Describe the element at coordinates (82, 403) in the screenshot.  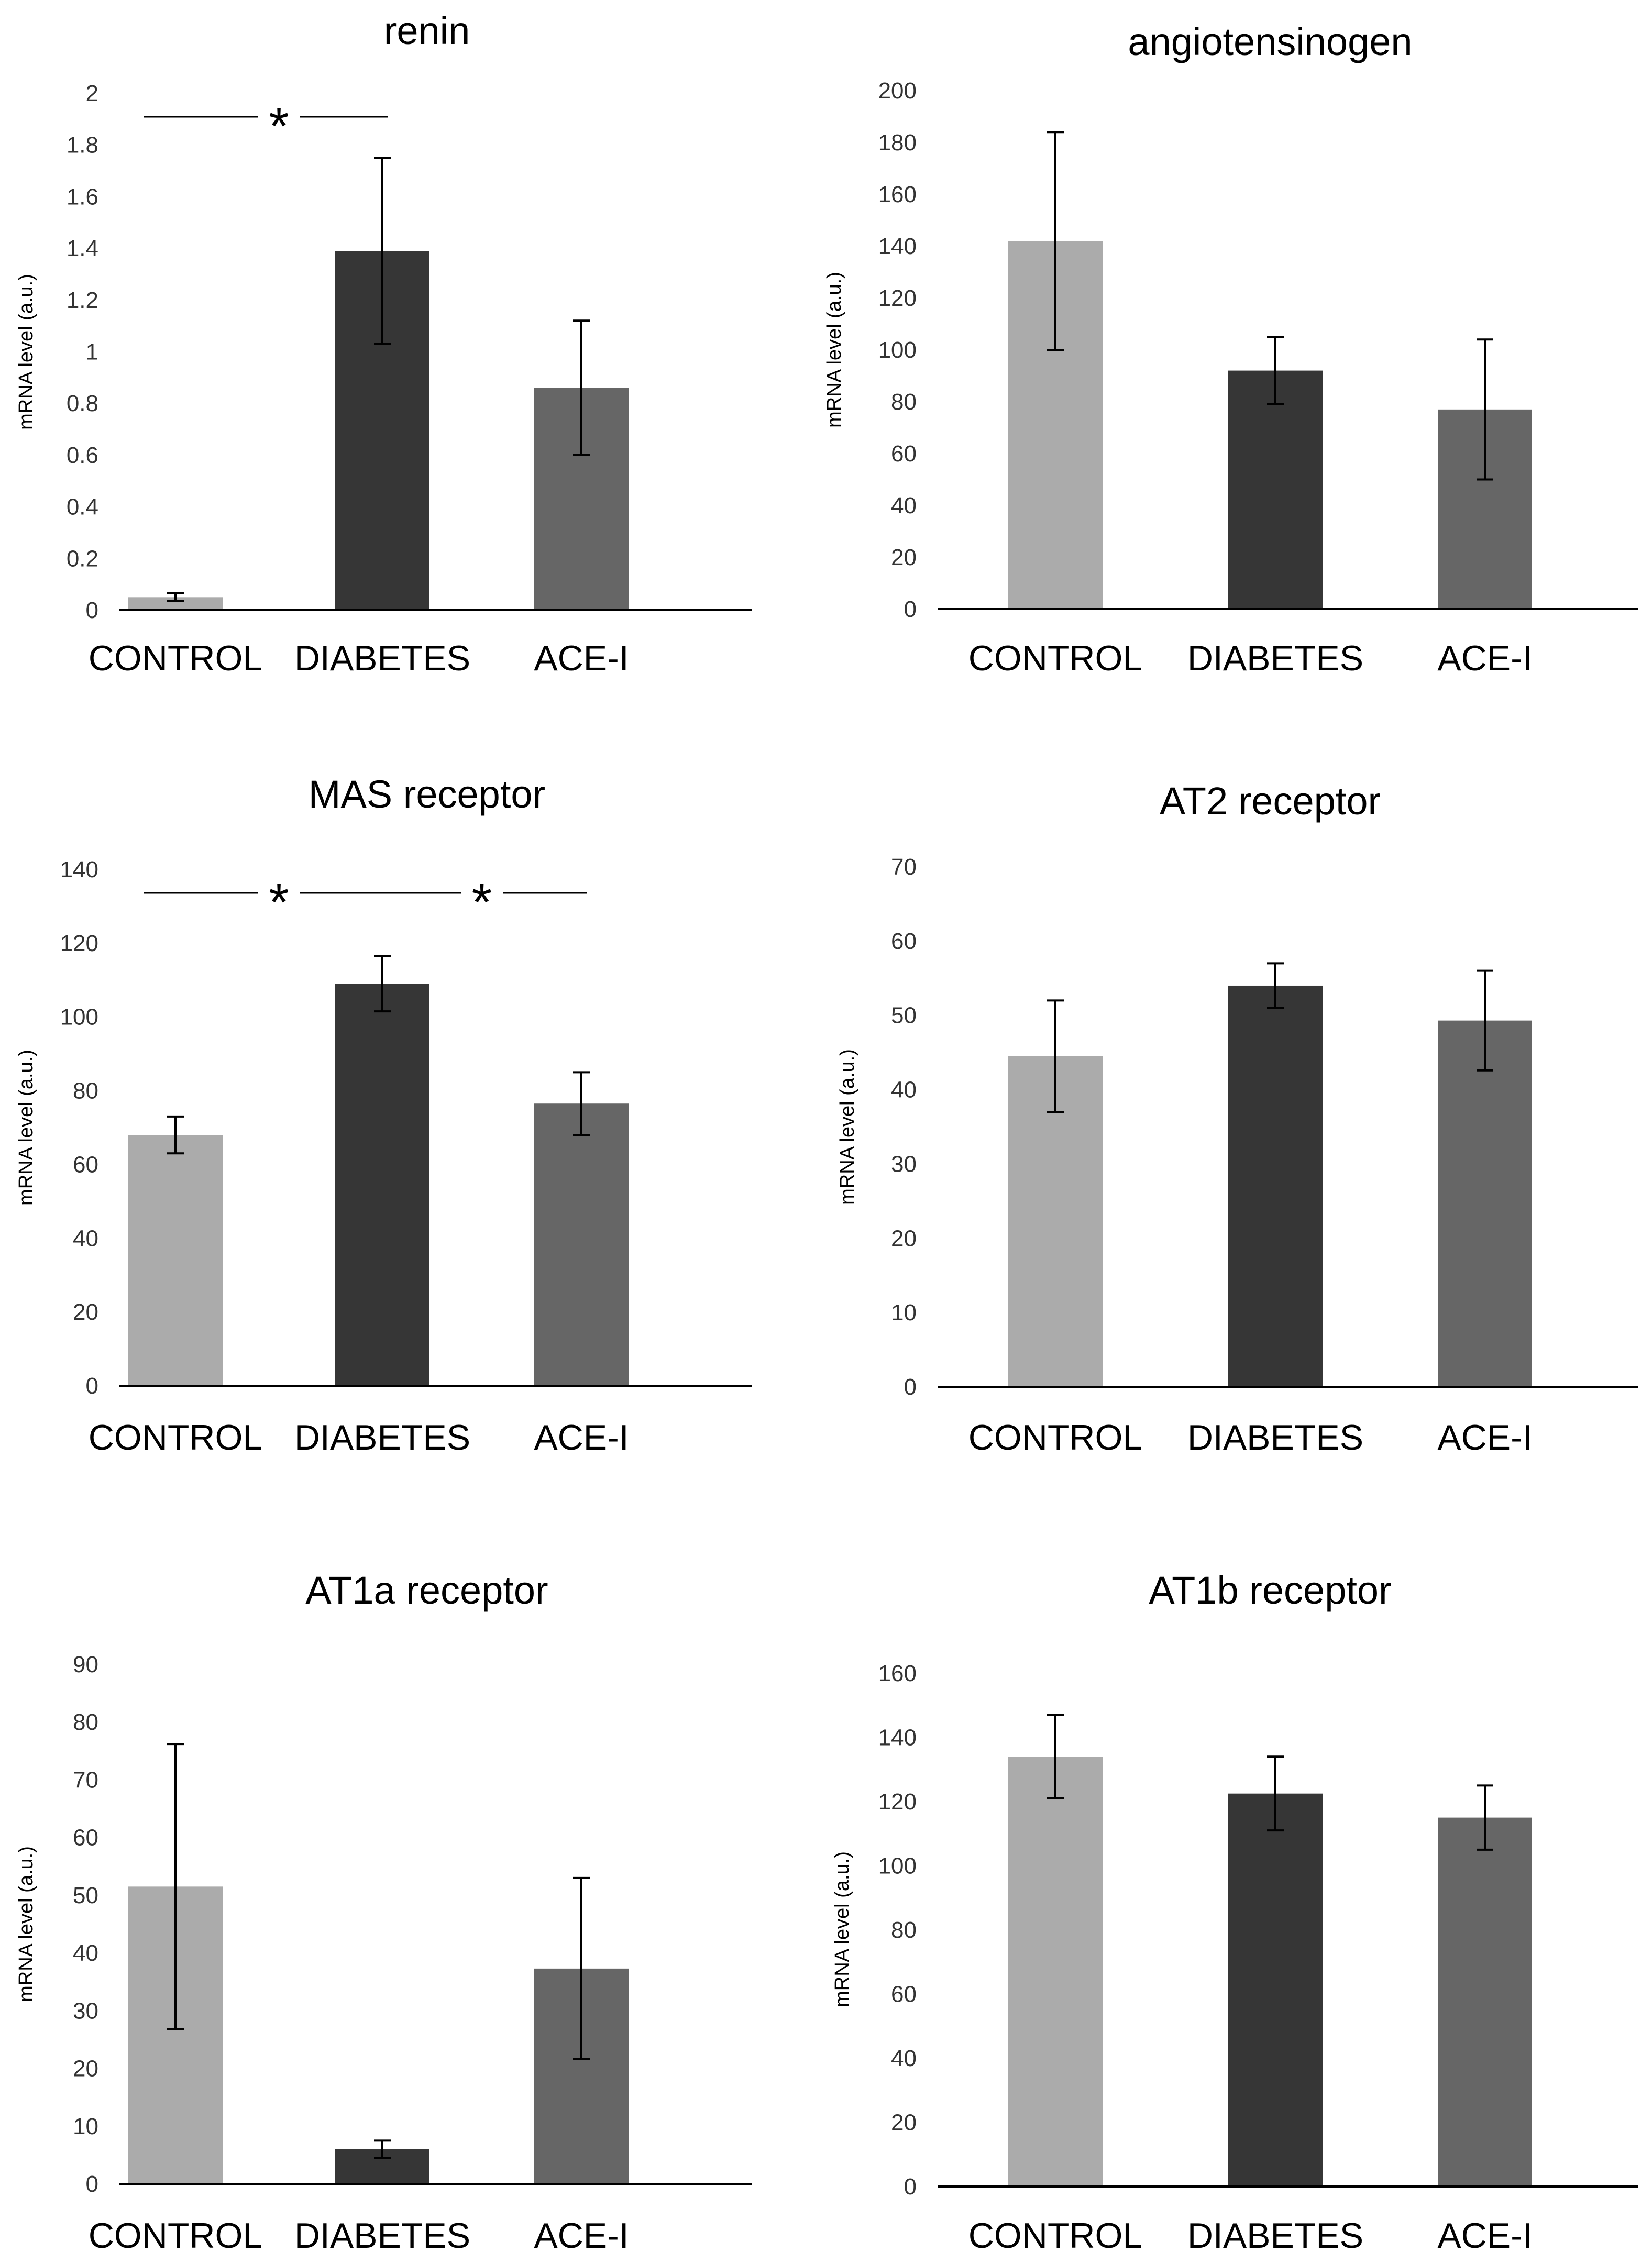
I see `y-tick-label: 0.8` at that location.